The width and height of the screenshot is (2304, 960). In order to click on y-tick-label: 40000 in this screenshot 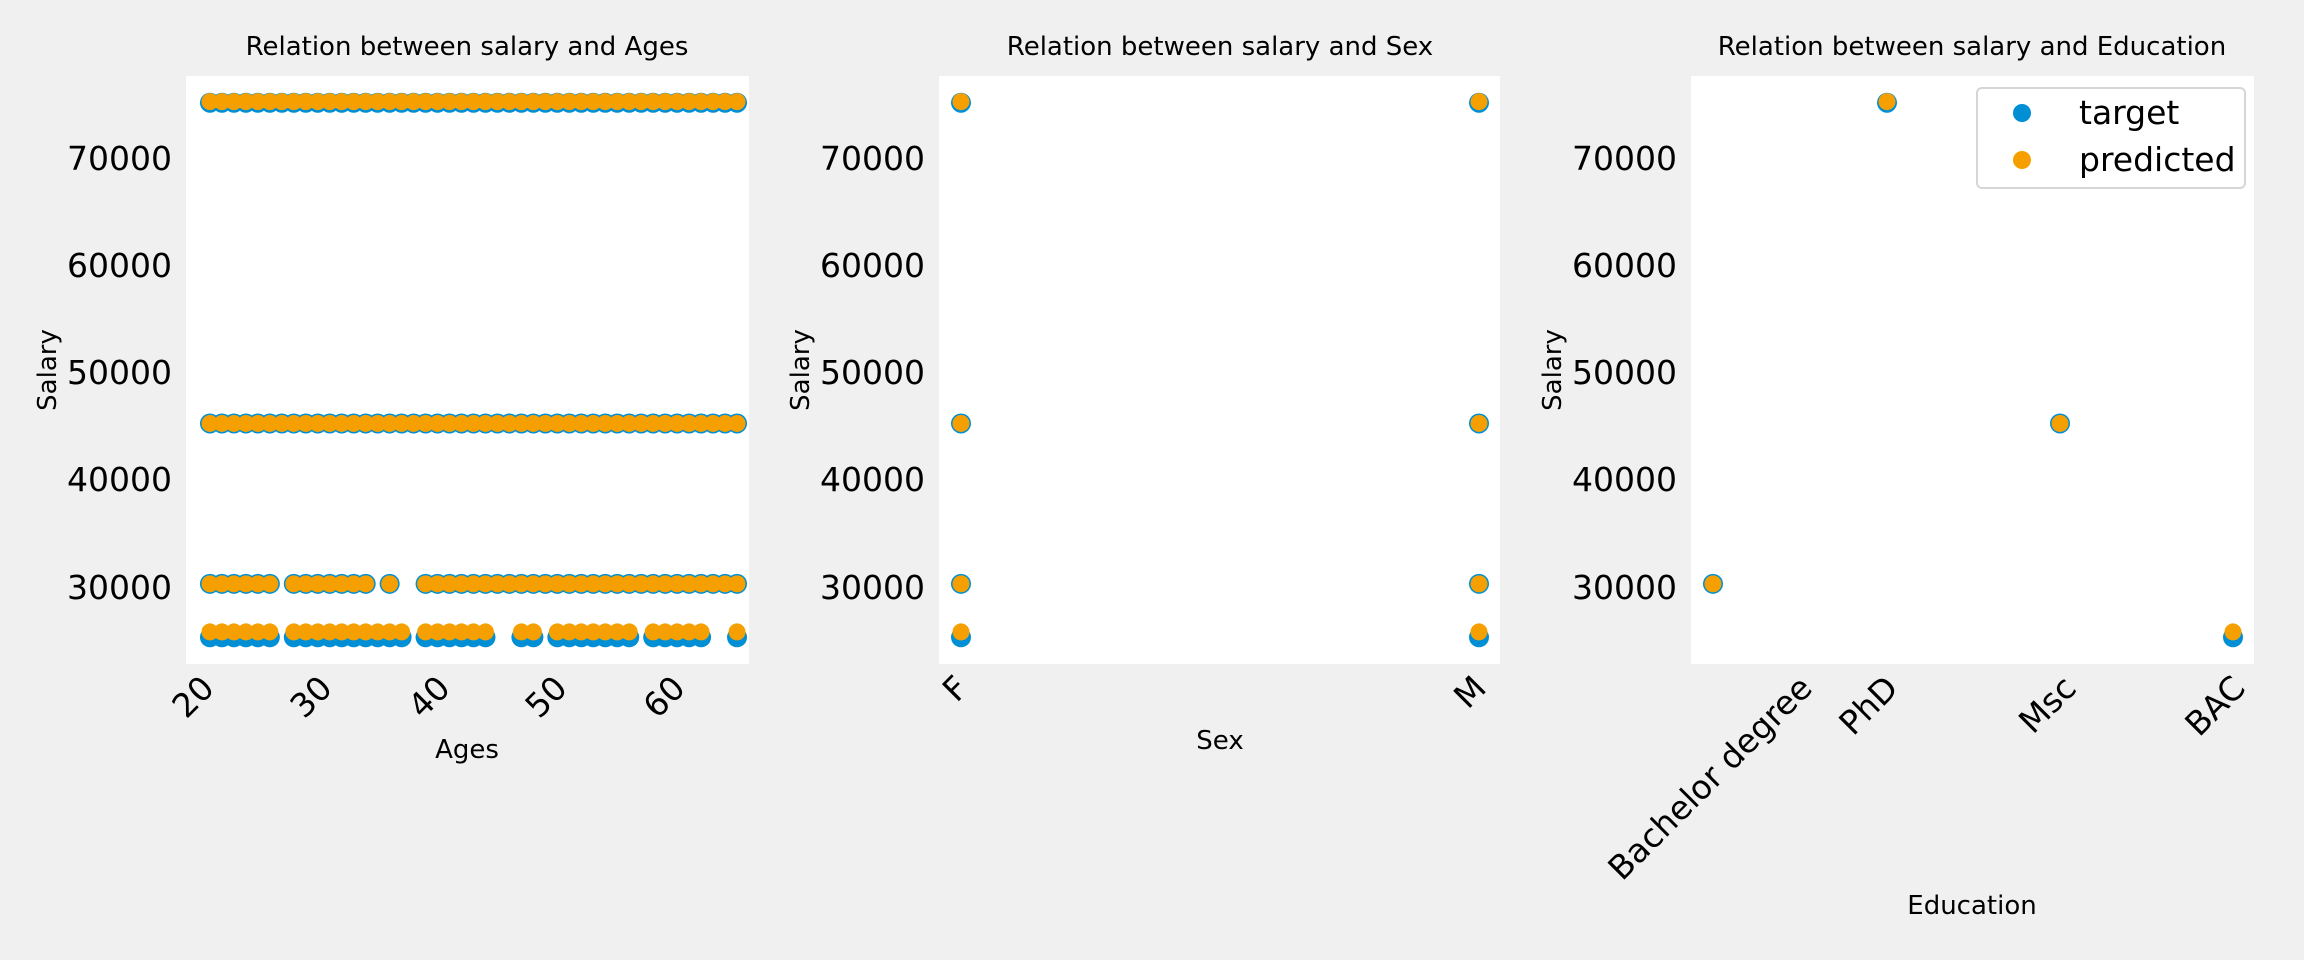, I will do `click(119, 479)`.